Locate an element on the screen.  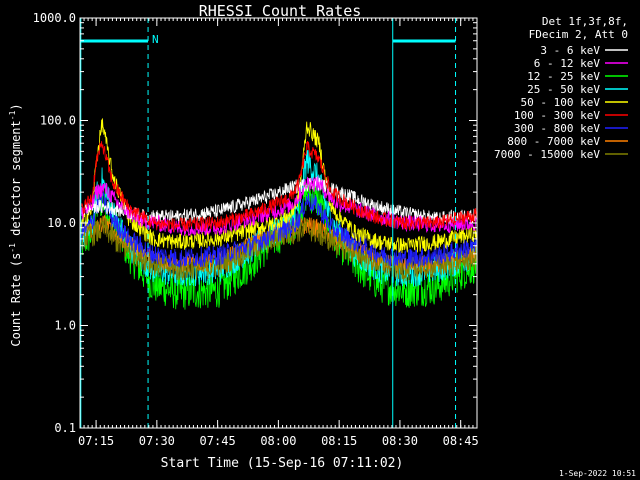
y-tick-label: 0.1 is located at coordinates (65, 428).